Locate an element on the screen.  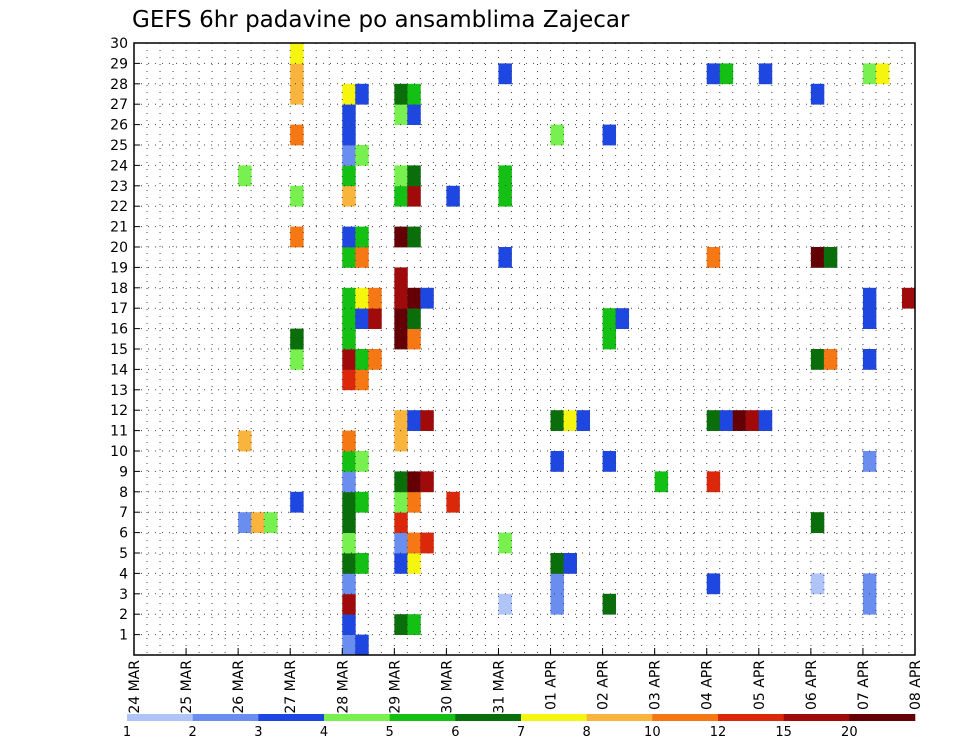
x-tick-label: 01 APR is located at coordinates (552, 685).